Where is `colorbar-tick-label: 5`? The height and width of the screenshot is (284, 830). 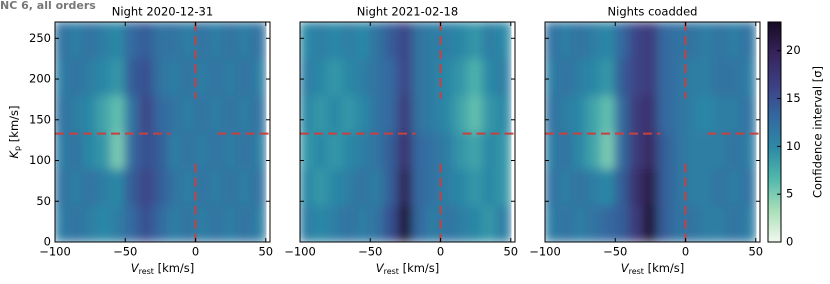 colorbar-tick-label: 5 is located at coordinates (789, 194).